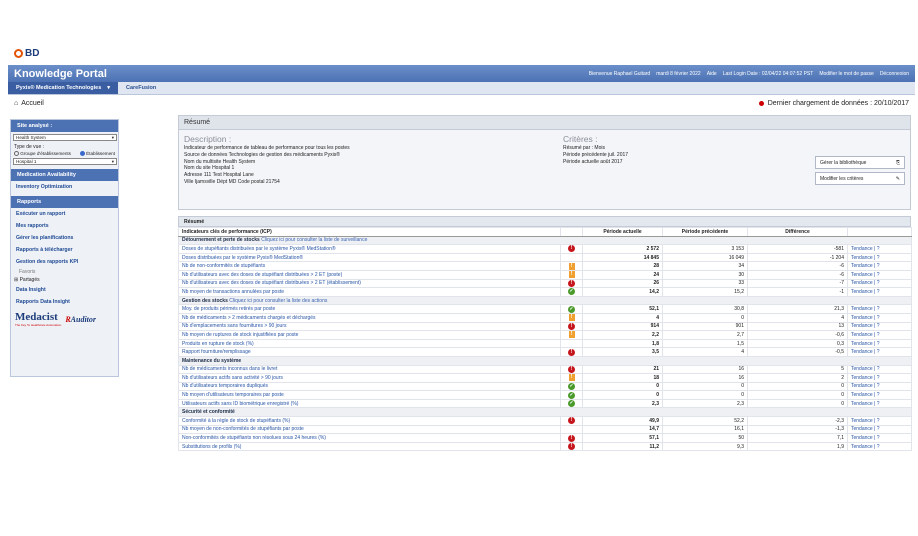  I want to click on kpi-name-link: Produits en rupture de stock (%), so click(369, 343).